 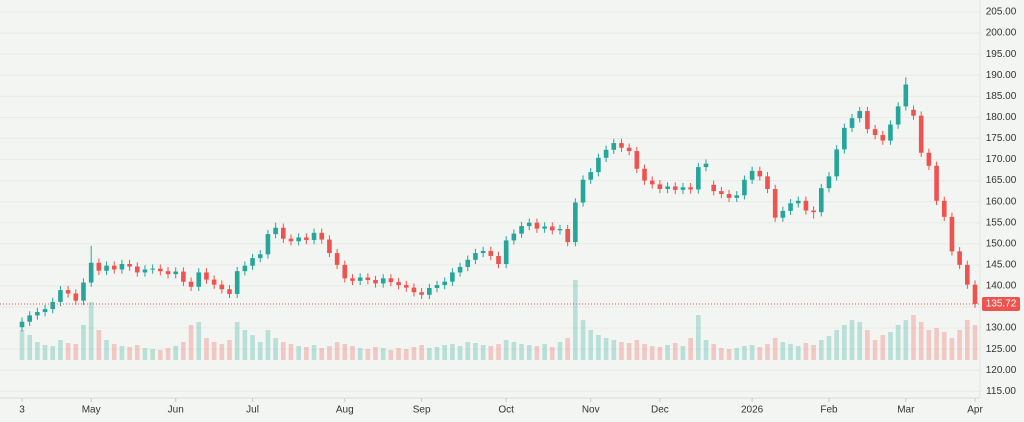 What do you see at coordinates (1001, 75) in the screenshot?
I see `y-tick-label: 190.00` at bounding box center [1001, 75].